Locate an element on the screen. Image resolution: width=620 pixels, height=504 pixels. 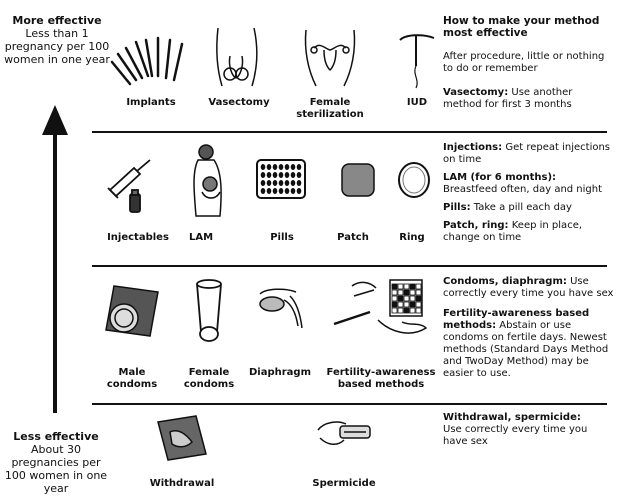
method-label-implants: Implants is located at coordinates (151, 102).